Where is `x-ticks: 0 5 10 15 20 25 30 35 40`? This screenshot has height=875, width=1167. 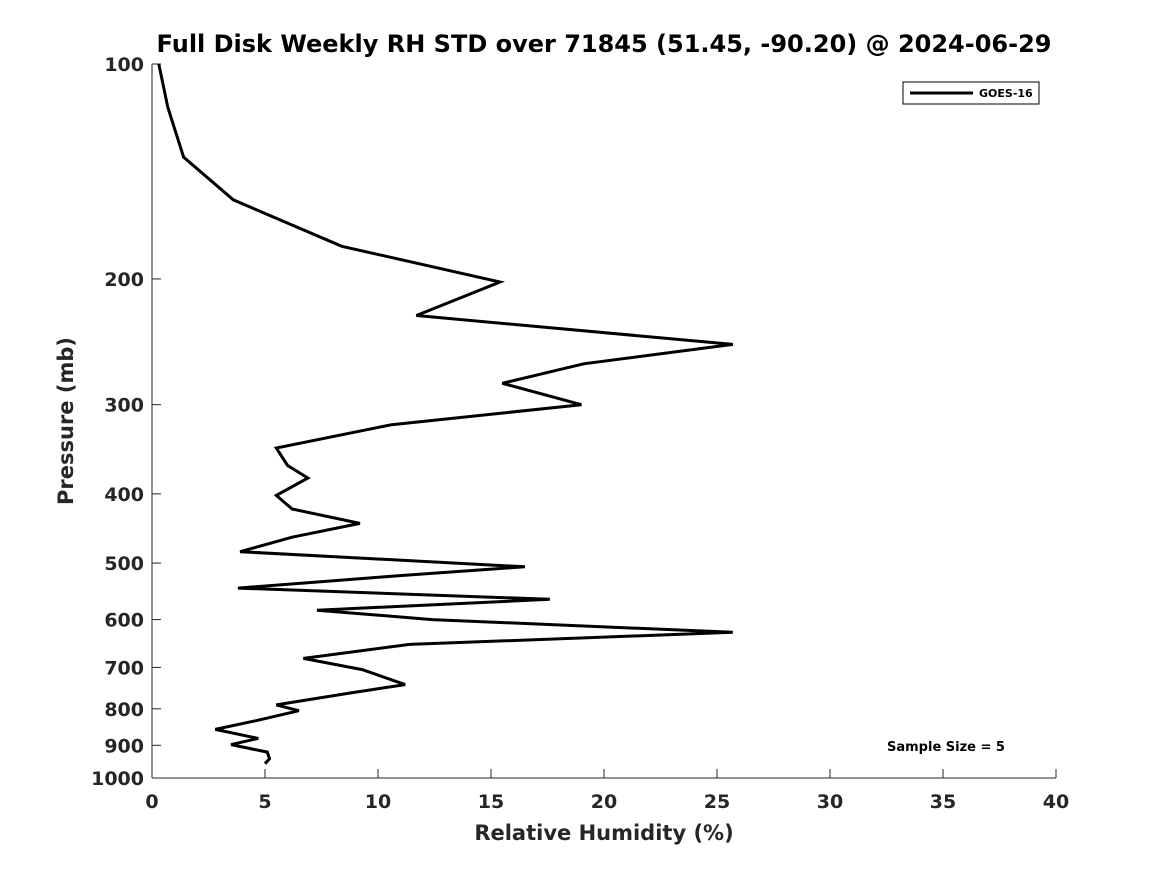
x-ticks: 0 5 10 15 20 25 30 35 40 is located at coordinates (607, 791).